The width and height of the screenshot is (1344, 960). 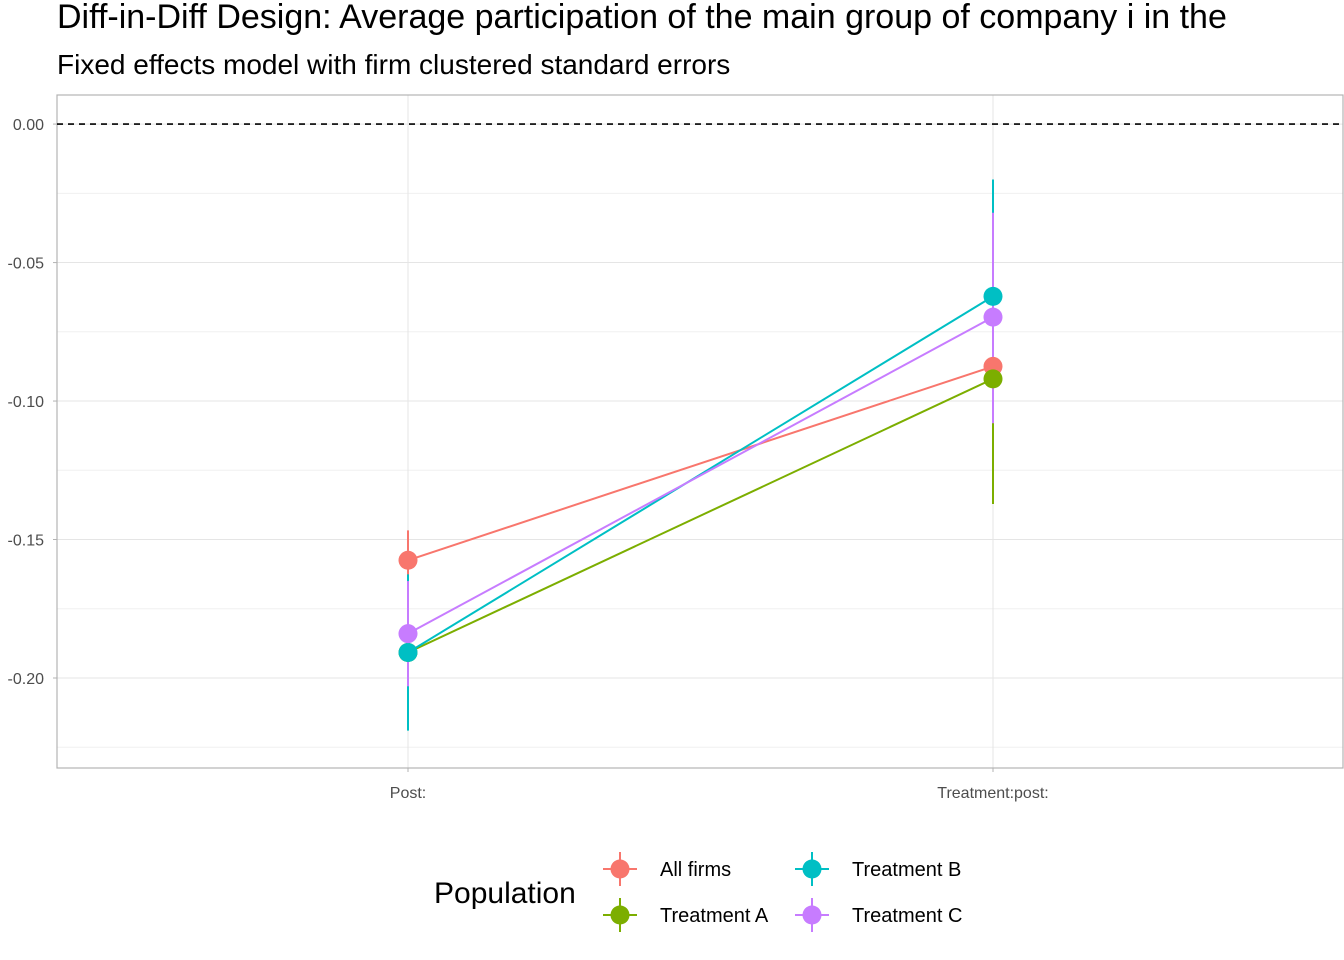 I want to click on x-axis: Post: Treatment:post:, so click(x=719, y=785).